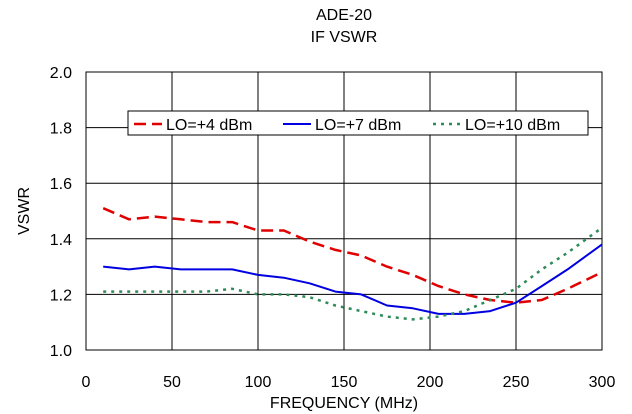 This screenshot has height=414, width=632. Describe the element at coordinates (344, 37) in the screenshot. I see `chart-subtitle: IF VSWR` at that location.